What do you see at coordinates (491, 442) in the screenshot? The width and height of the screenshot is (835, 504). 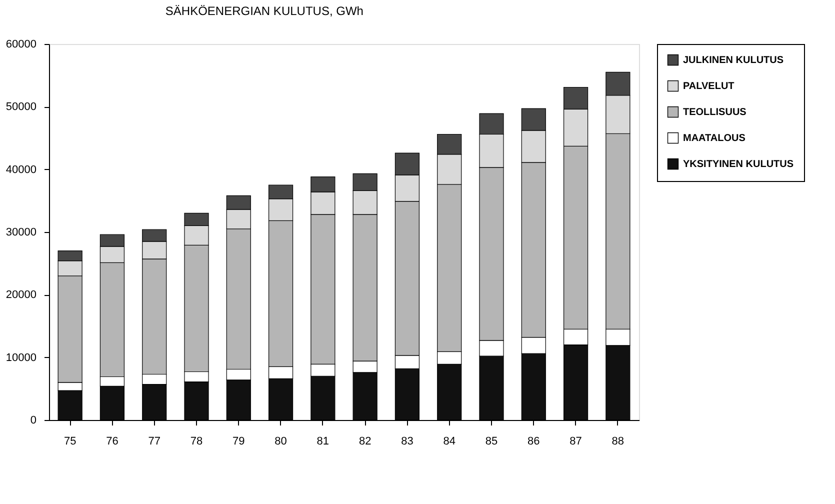 I see `x-tick-label: 85` at bounding box center [491, 442].